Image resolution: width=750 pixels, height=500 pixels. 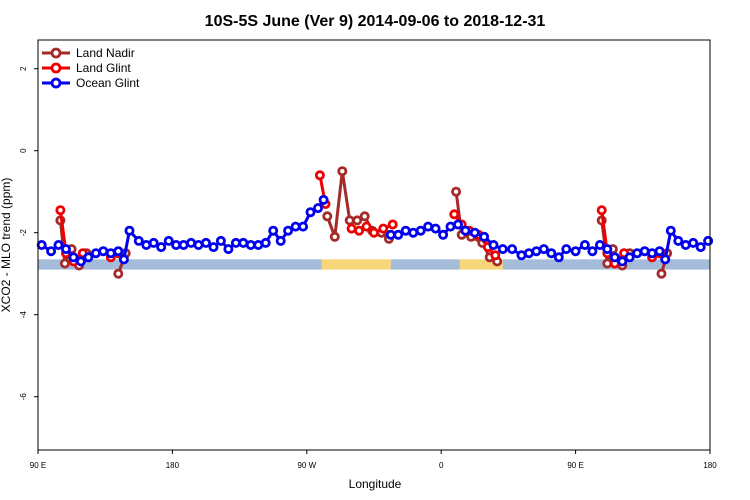 What do you see at coordinates (38, 465) in the screenshot?
I see `x-tick-label-0: 90 E` at bounding box center [38, 465].